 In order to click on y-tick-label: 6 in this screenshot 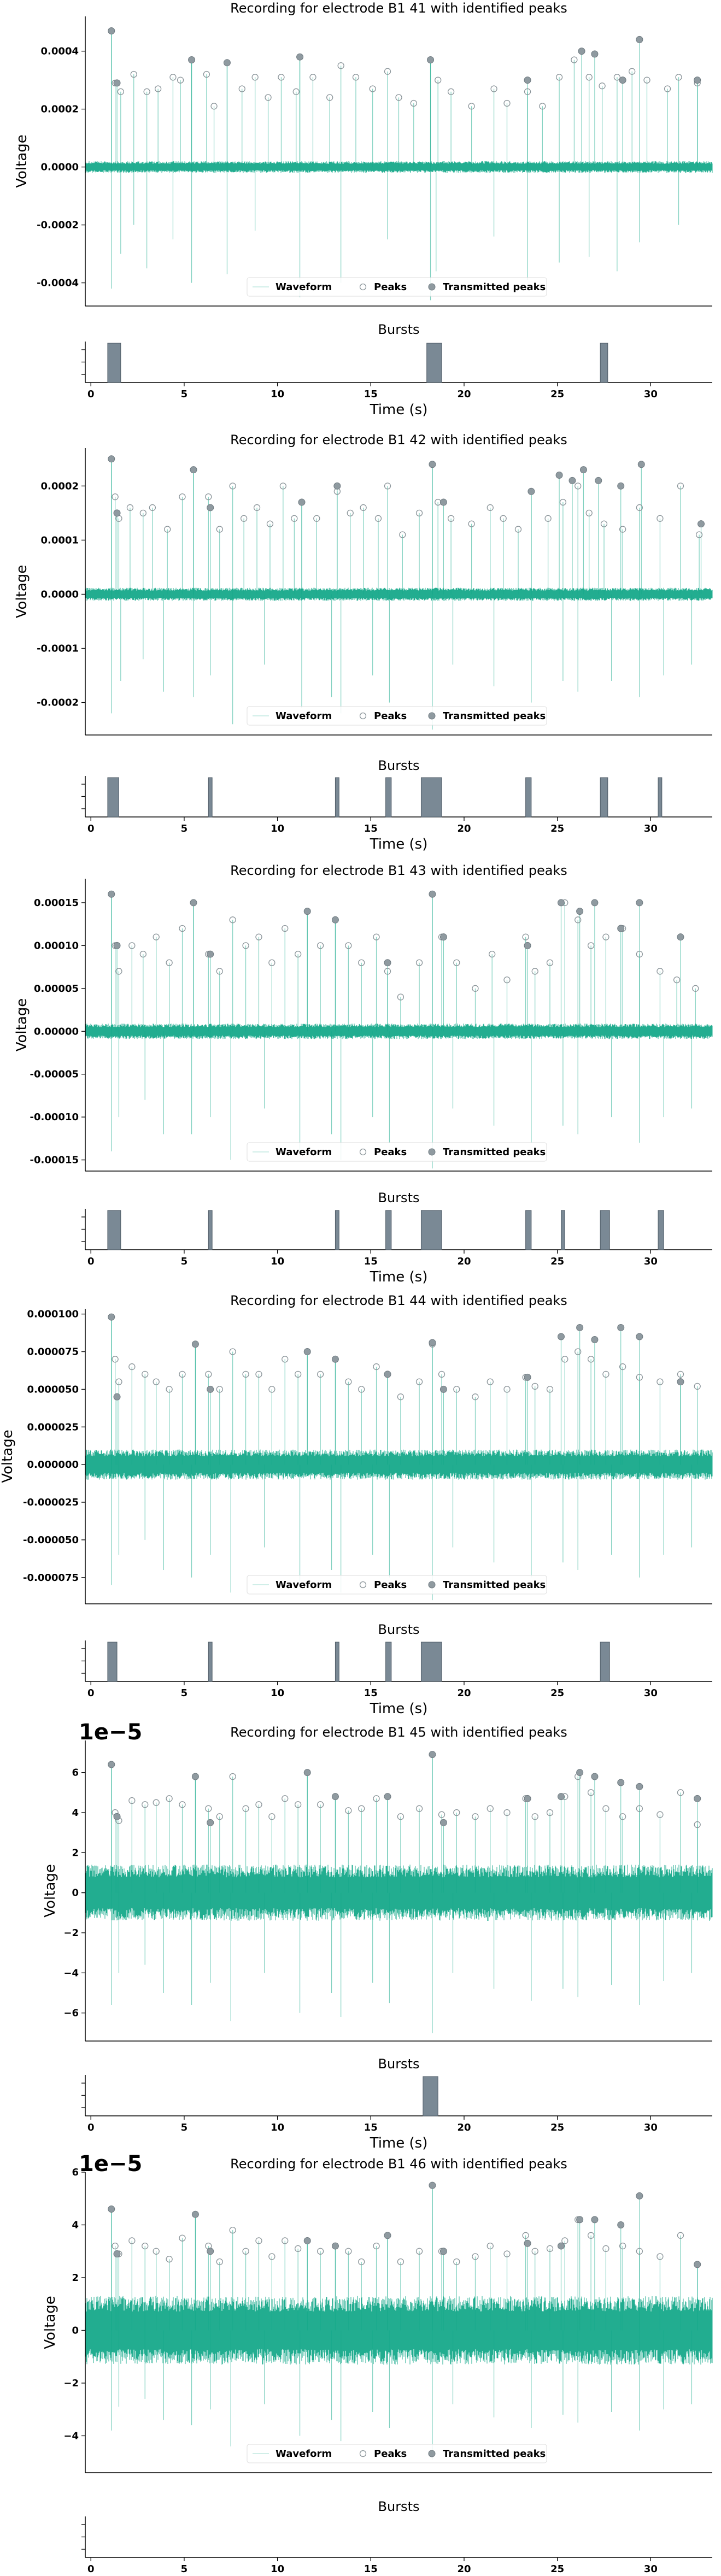, I will do `click(75, 1773)`.